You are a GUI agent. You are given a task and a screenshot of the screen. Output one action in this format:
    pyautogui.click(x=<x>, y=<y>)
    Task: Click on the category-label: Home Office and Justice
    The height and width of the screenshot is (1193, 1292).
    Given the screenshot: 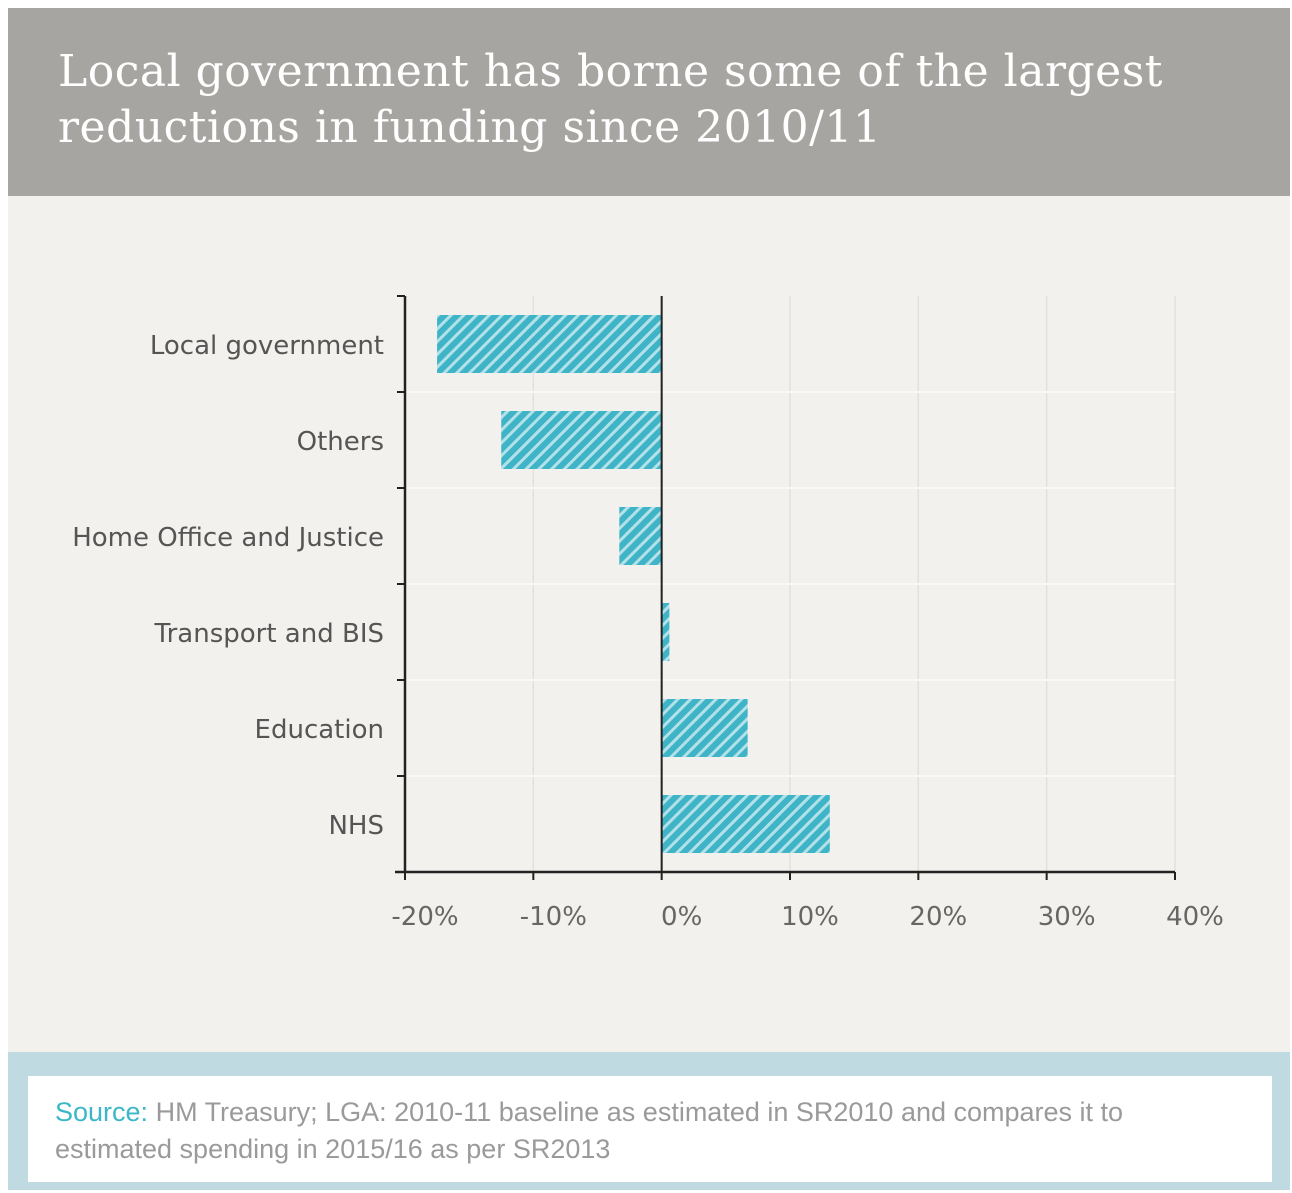 What is the action you would take?
    pyautogui.click(x=228, y=538)
    